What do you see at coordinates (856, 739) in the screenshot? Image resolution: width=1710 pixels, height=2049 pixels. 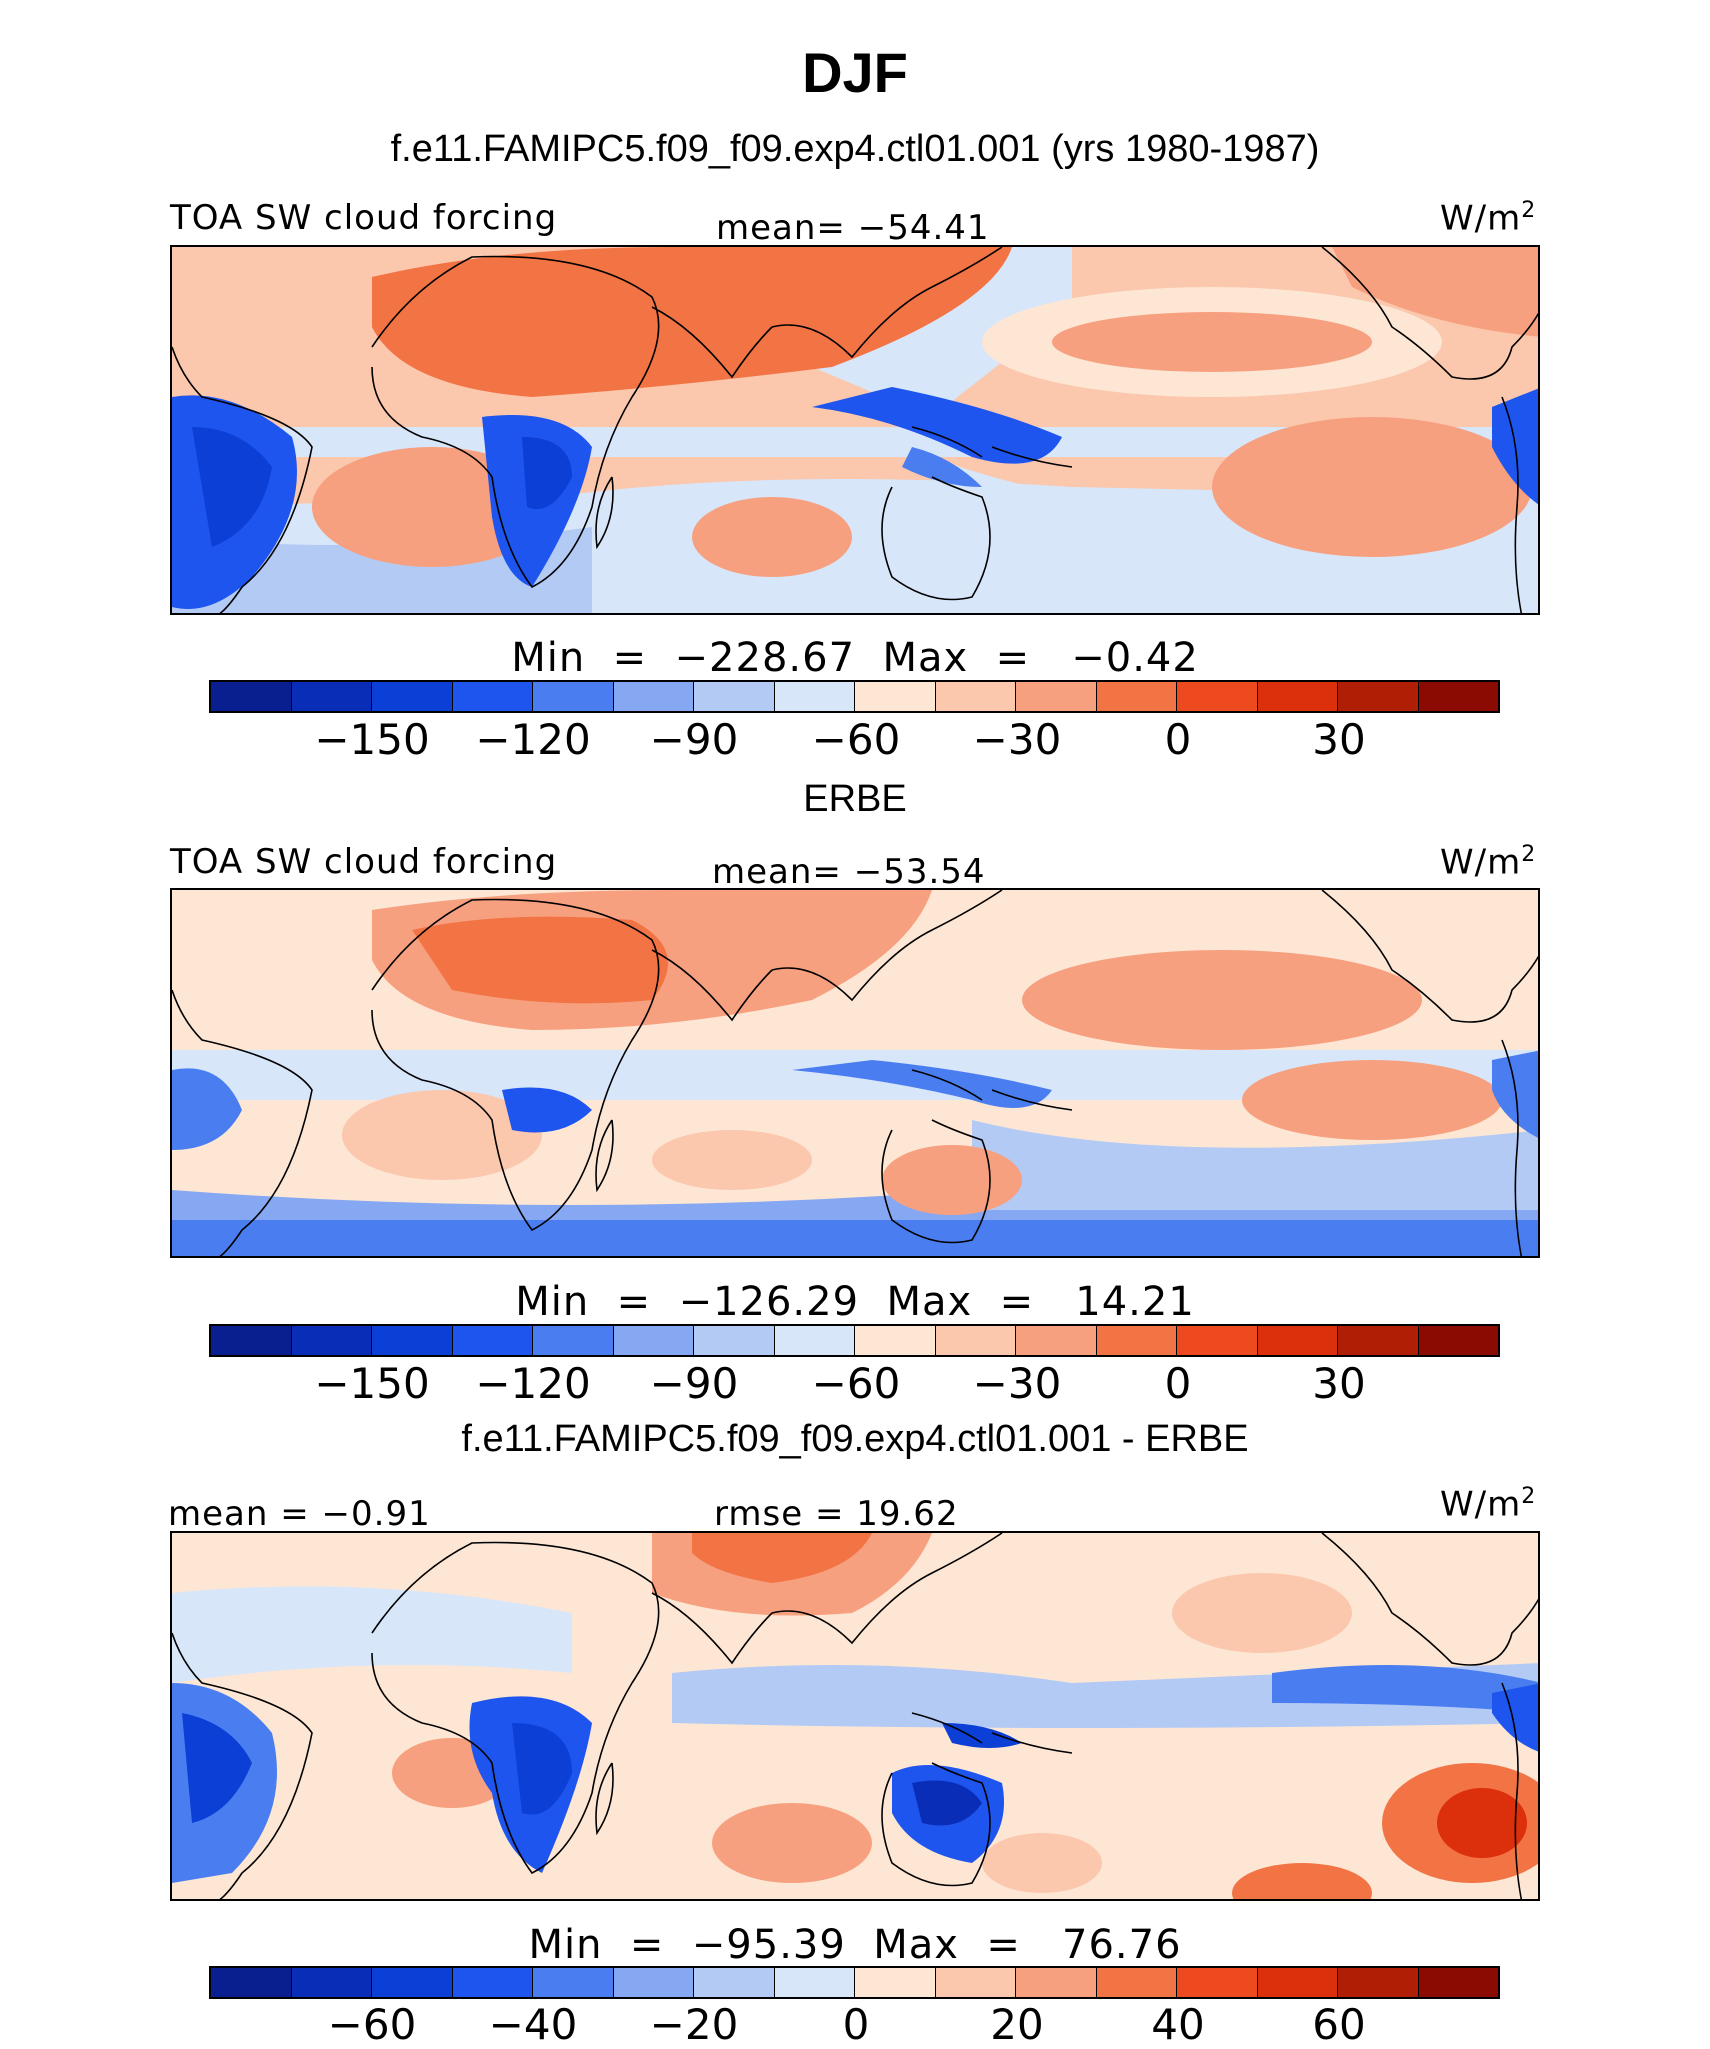 I see `panel-1-tick: −60` at bounding box center [856, 739].